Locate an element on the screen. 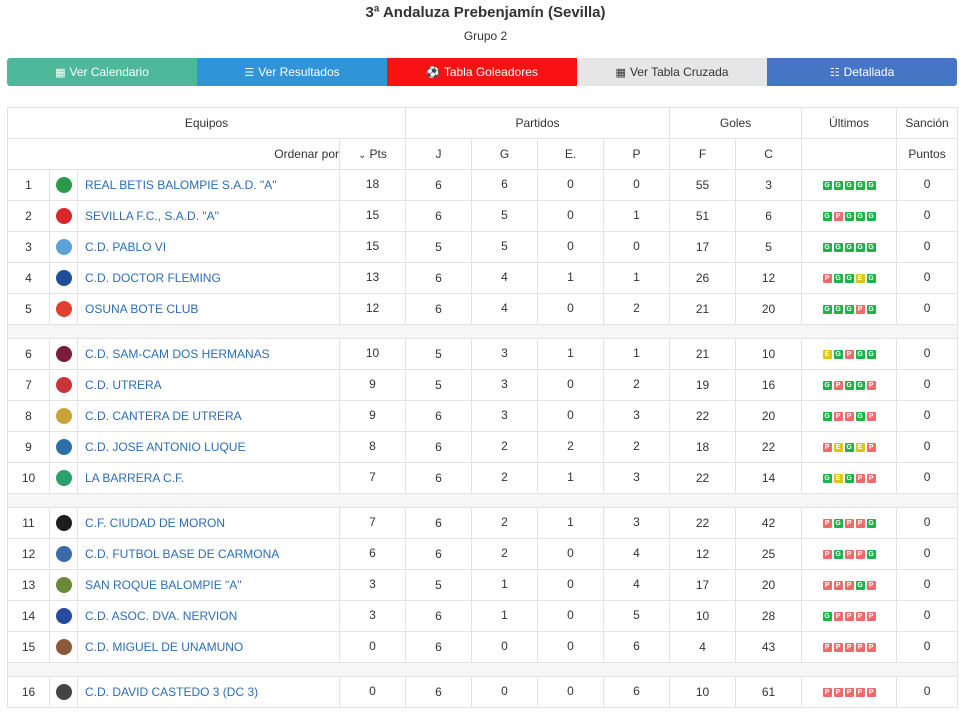 Image resolution: width=971 pixels, height=725 pixels. drawn-cell: 1 is located at coordinates (570, 478).